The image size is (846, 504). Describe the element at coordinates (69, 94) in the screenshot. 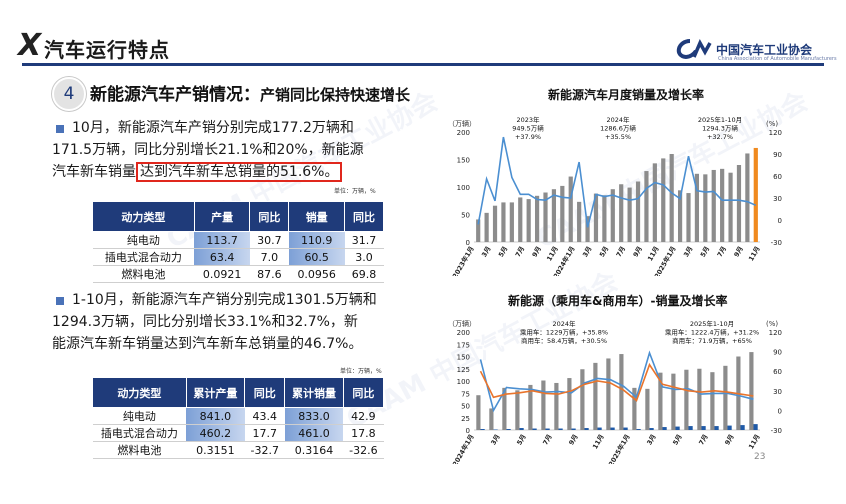

I see `section-number-badge: 4` at that location.